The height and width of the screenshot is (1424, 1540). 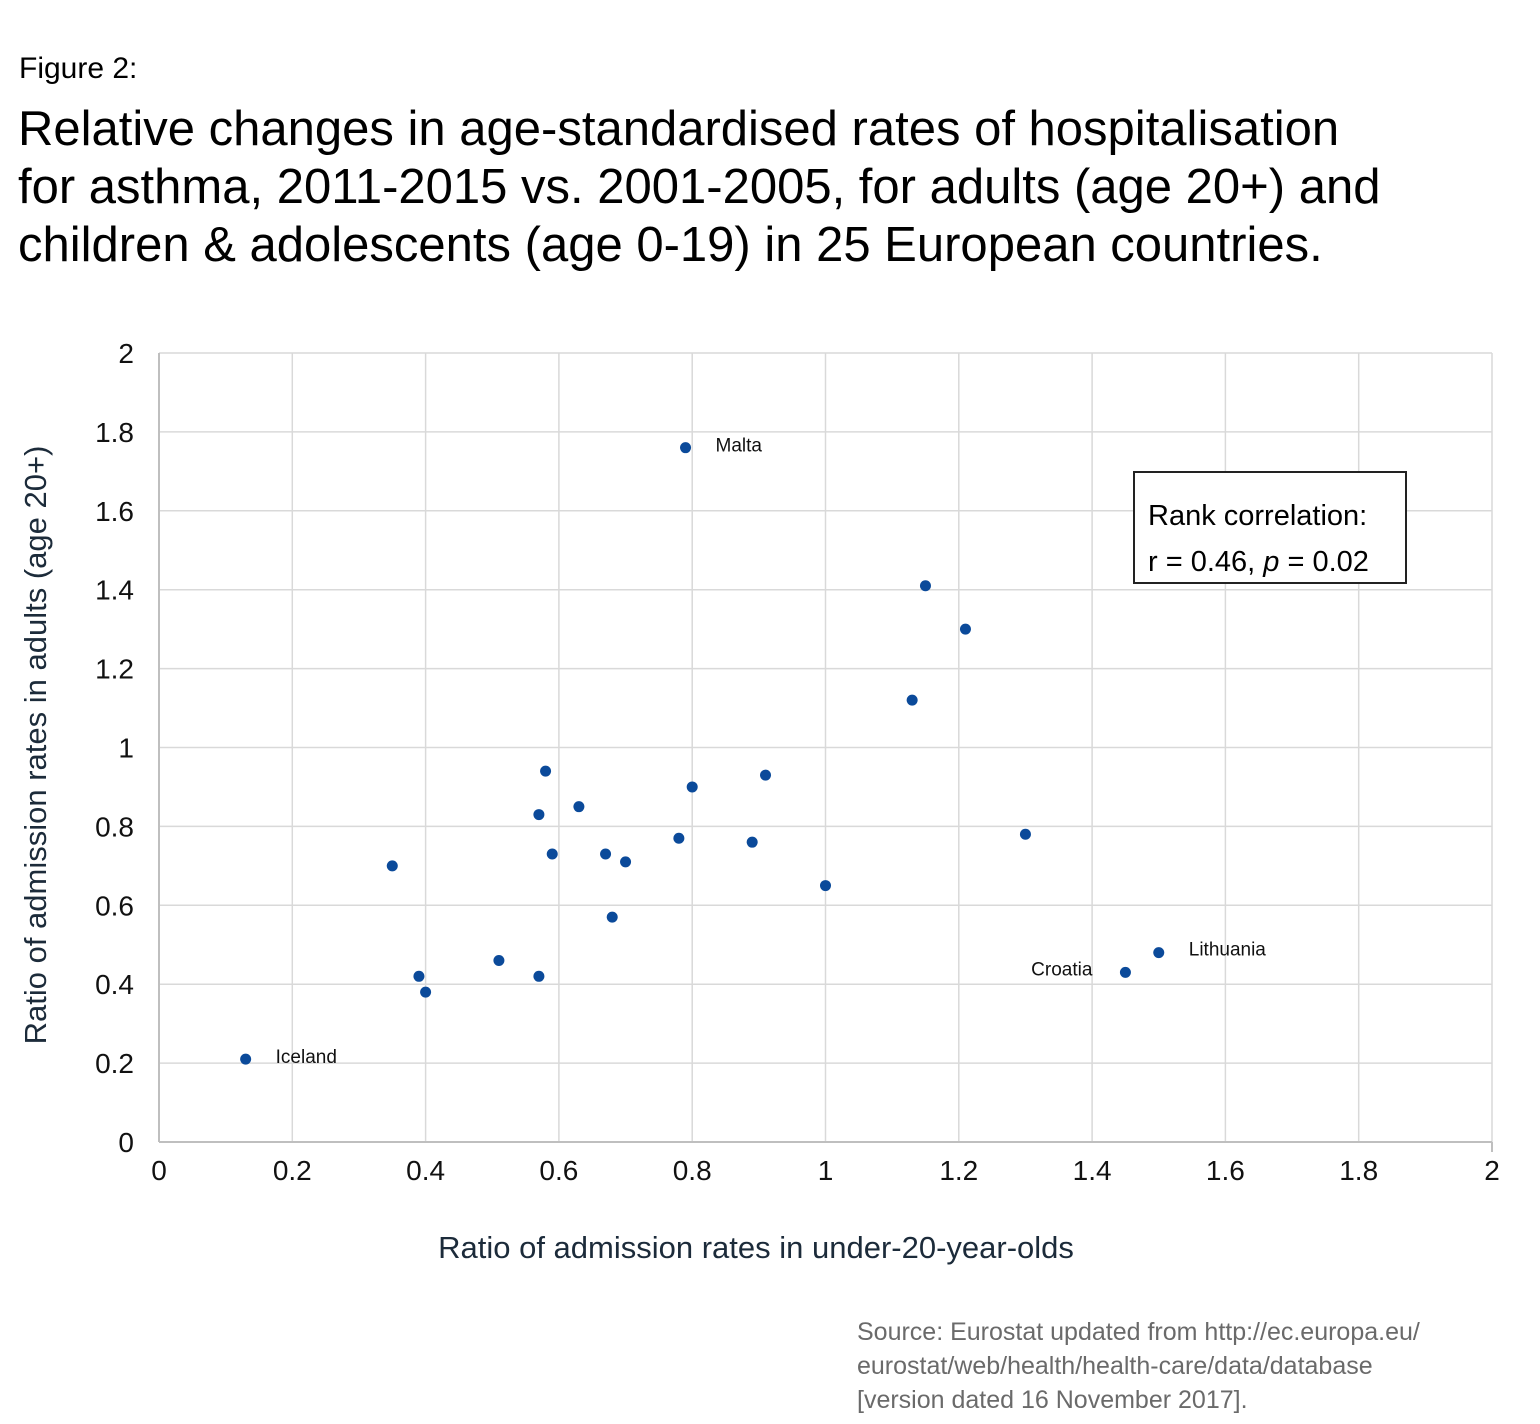 What do you see at coordinates (126, 353) in the screenshot?
I see `y-tick-label: 2` at bounding box center [126, 353].